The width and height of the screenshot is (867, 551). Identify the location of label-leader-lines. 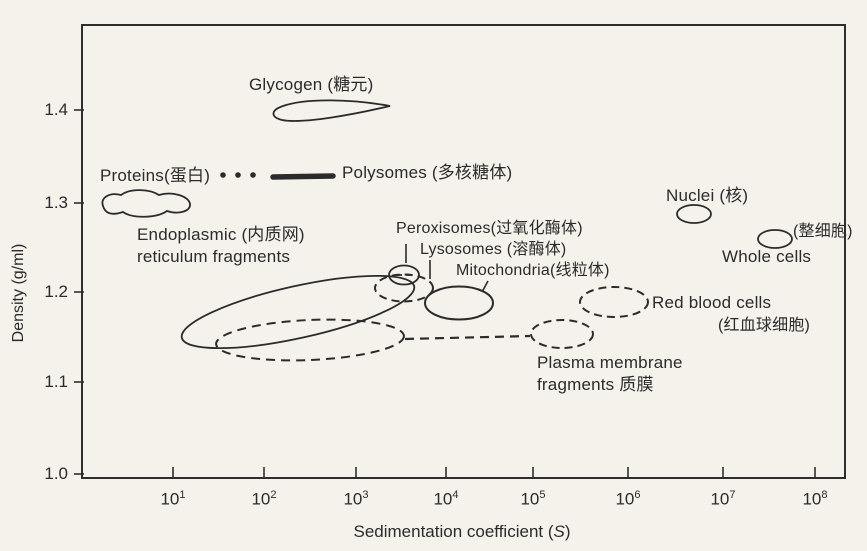
(447, 268).